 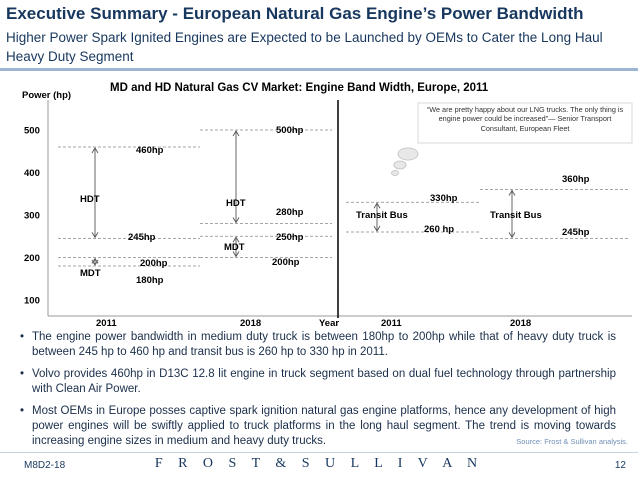 I want to click on range-min-label: 260 hp, so click(x=439, y=229).